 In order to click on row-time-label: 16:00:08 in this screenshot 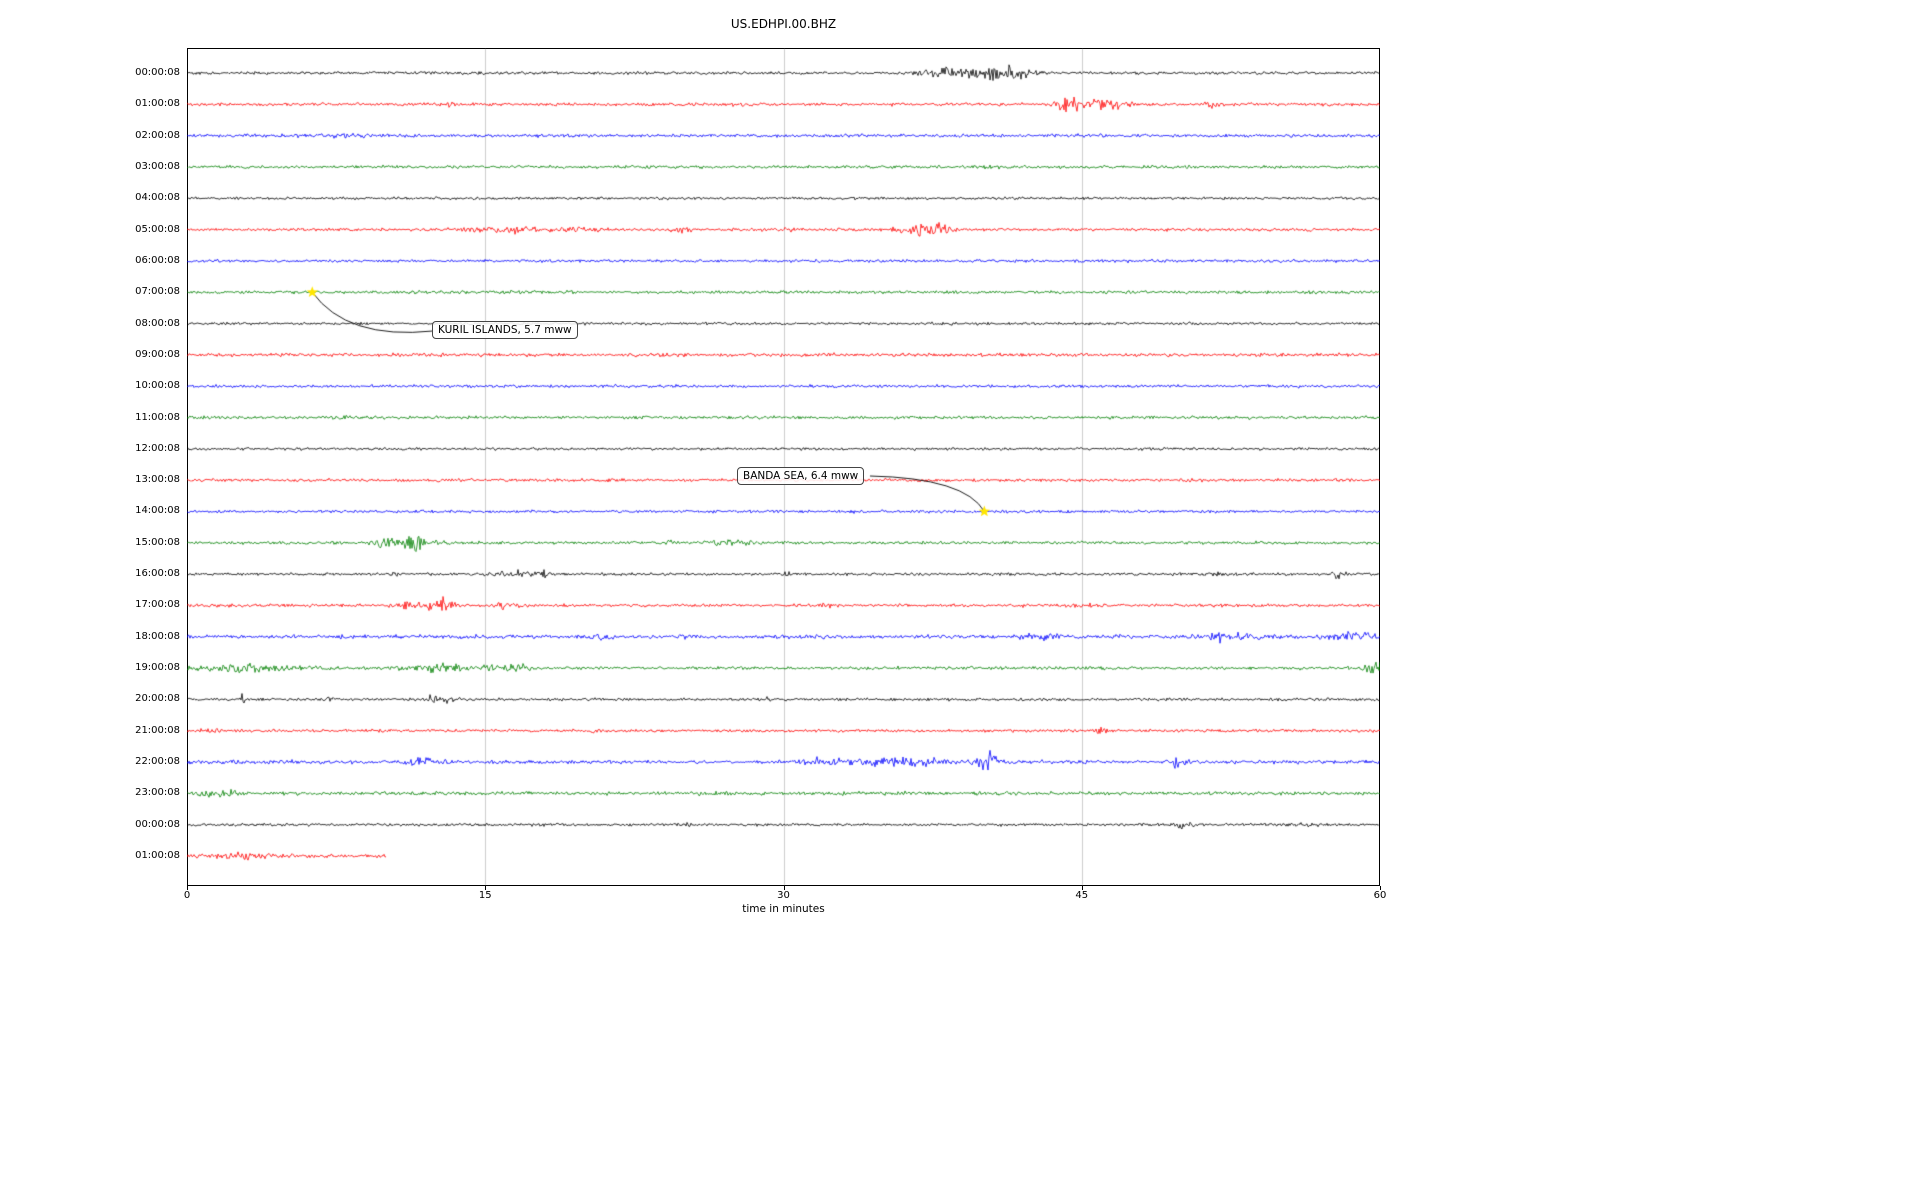, I will do `click(157, 574)`.